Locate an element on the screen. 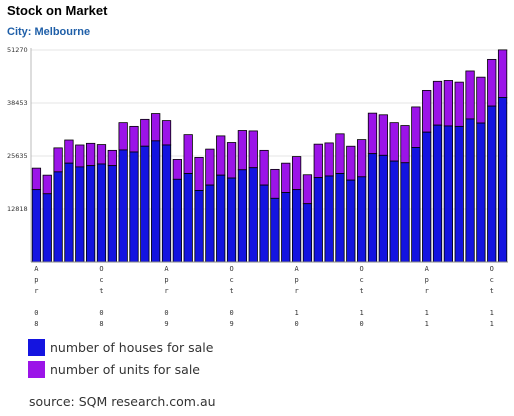 The height and width of the screenshot is (416, 514). y-tick-label: 38453 is located at coordinates (17, 103).